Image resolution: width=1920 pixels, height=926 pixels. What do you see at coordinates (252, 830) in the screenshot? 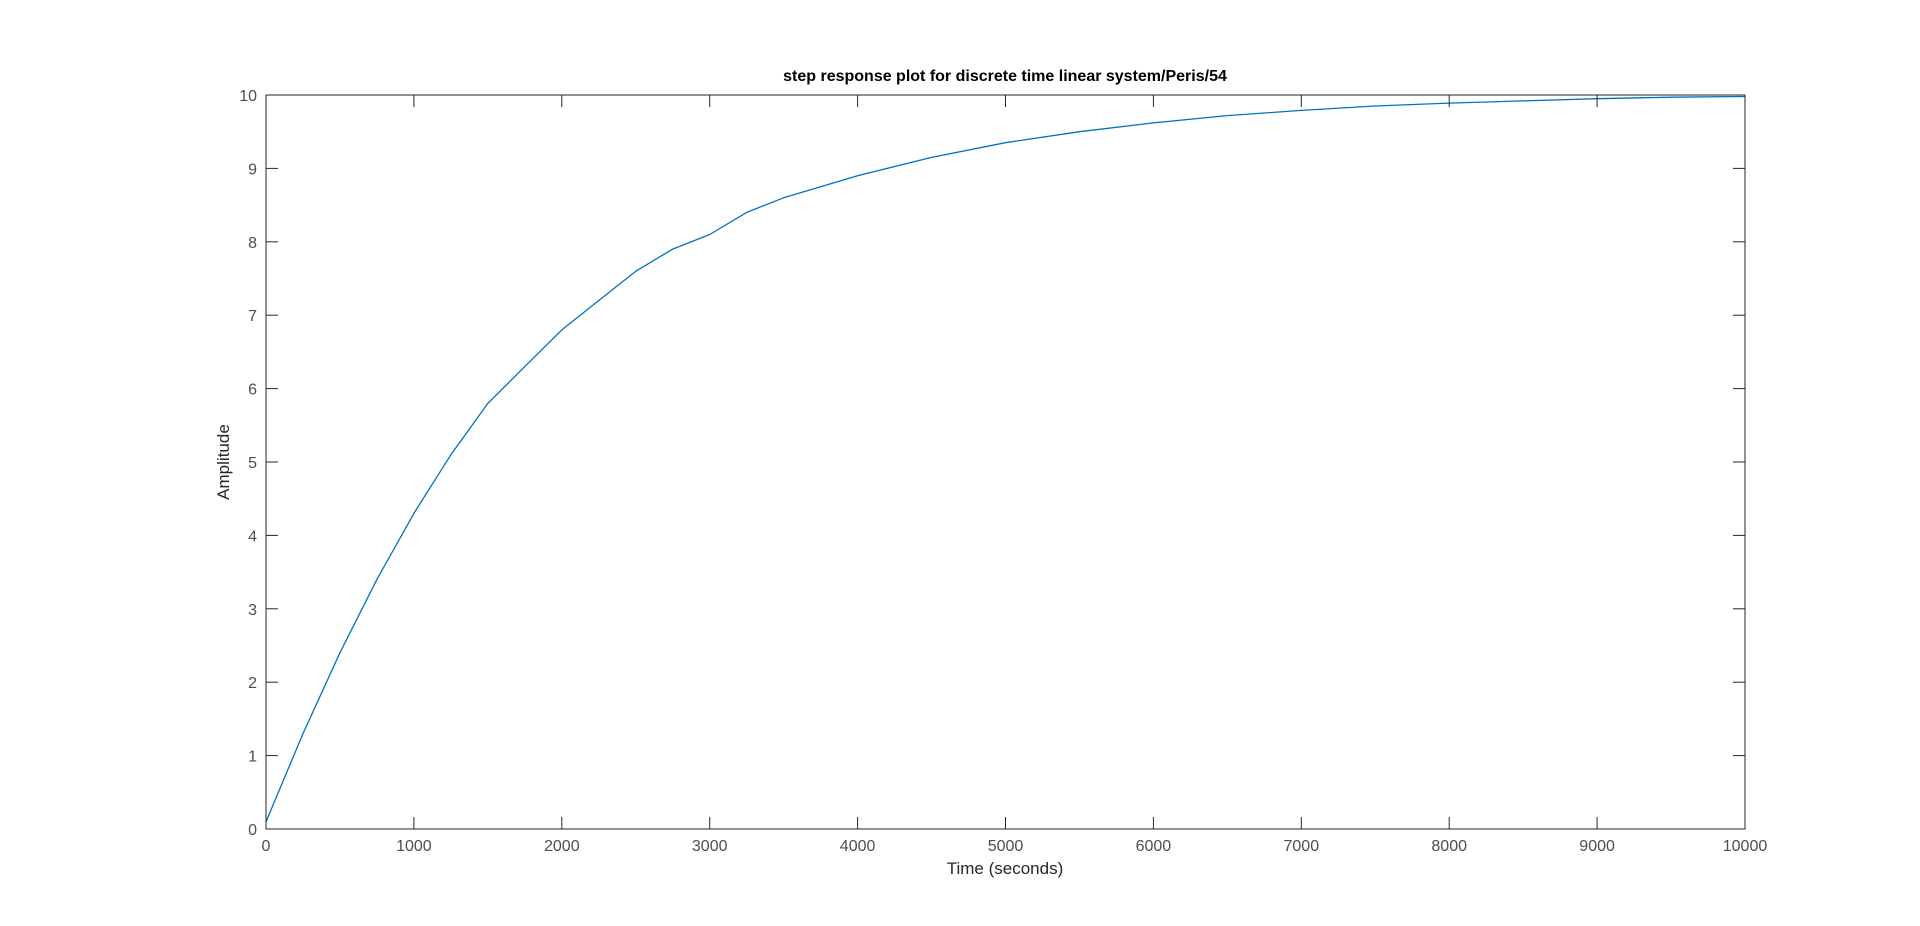
I see `y-tick-label: 0` at bounding box center [252, 830].